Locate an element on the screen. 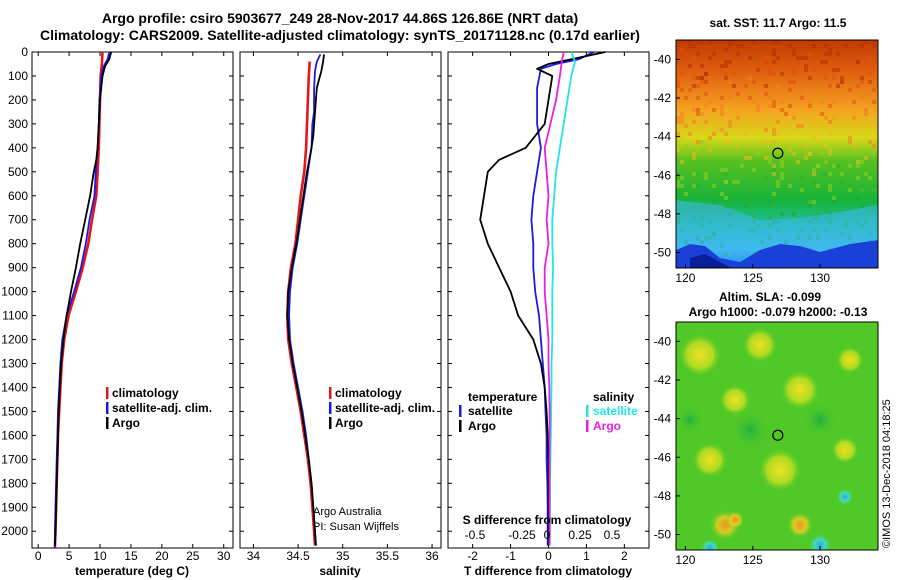  sst-map-texture is located at coordinates (777, 154).